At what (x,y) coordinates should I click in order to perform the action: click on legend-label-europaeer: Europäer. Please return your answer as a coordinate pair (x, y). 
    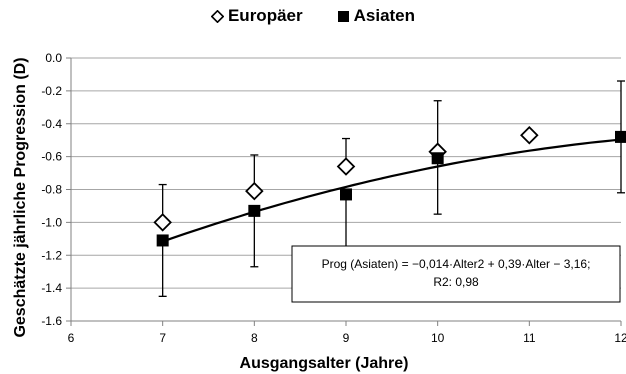
    Looking at the image, I should click on (265, 15).